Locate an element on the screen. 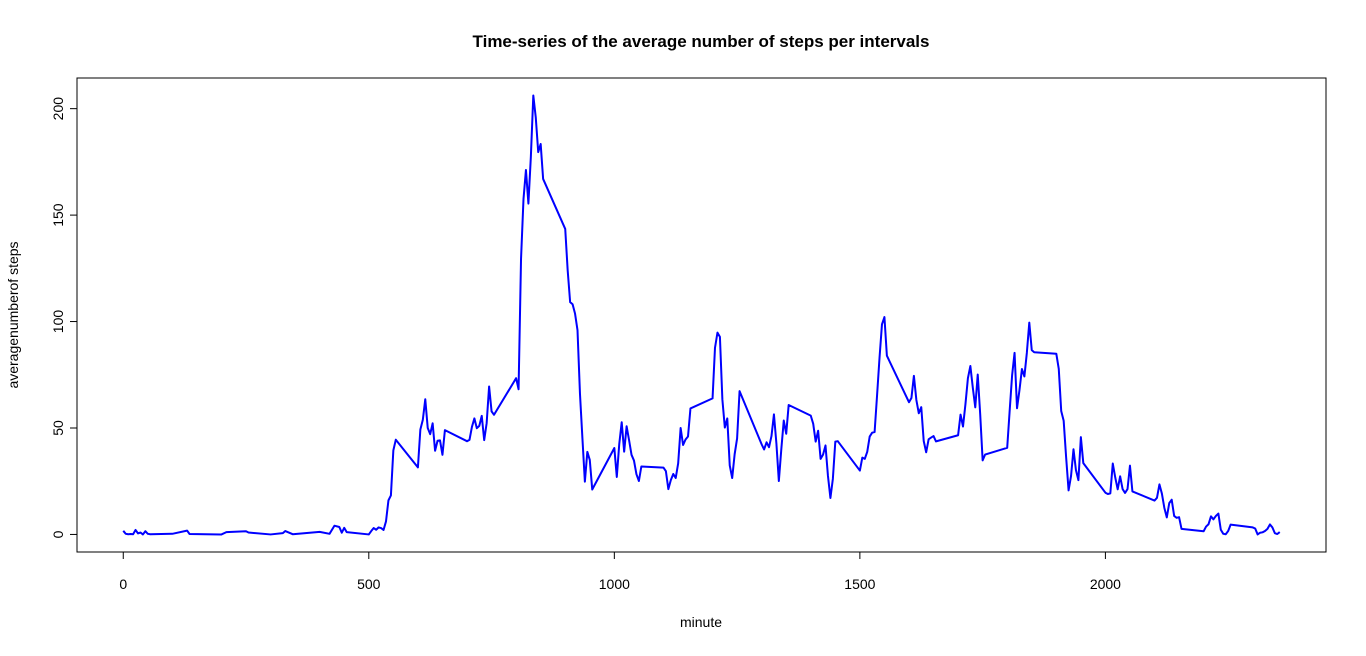 This screenshot has width=1366, height=656. x-tick-label: 0 is located at coordinates (123, 584).